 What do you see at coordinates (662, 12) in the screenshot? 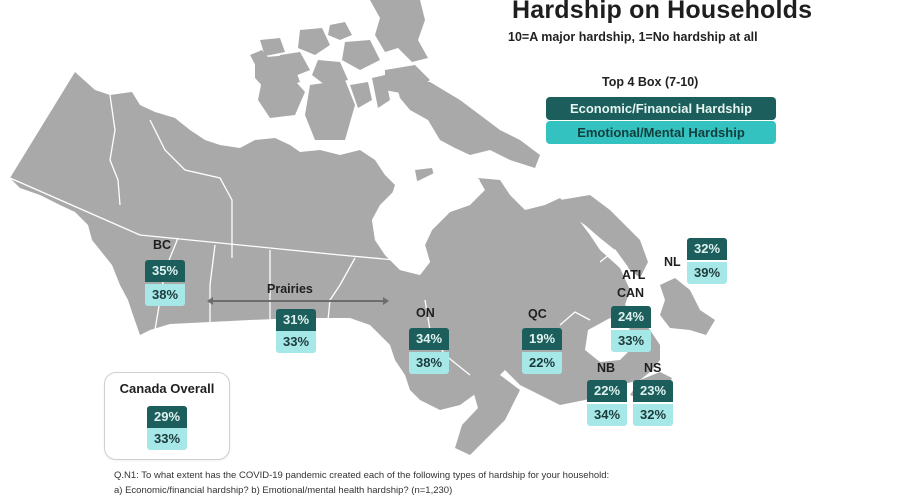
I see `page-title: Hardship on Households` at bounding box center [662, 12].